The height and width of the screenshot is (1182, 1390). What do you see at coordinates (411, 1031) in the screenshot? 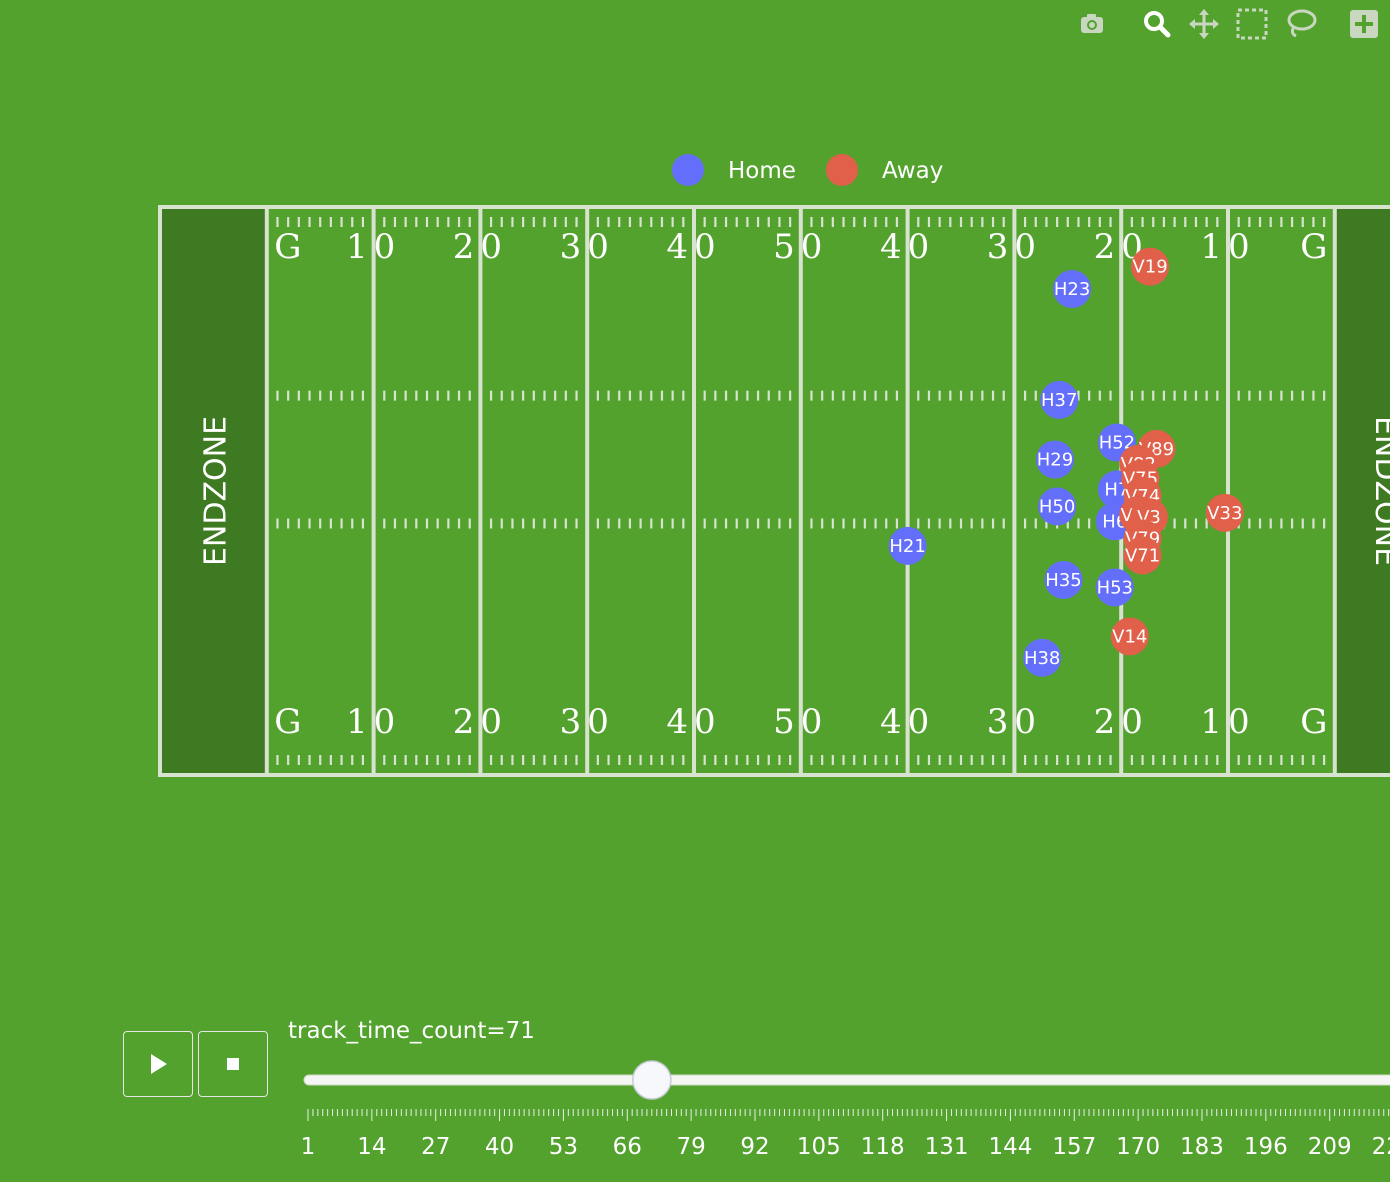
I see `slider-current-value: track_time_count=71` at bounding box center [411, 1031].